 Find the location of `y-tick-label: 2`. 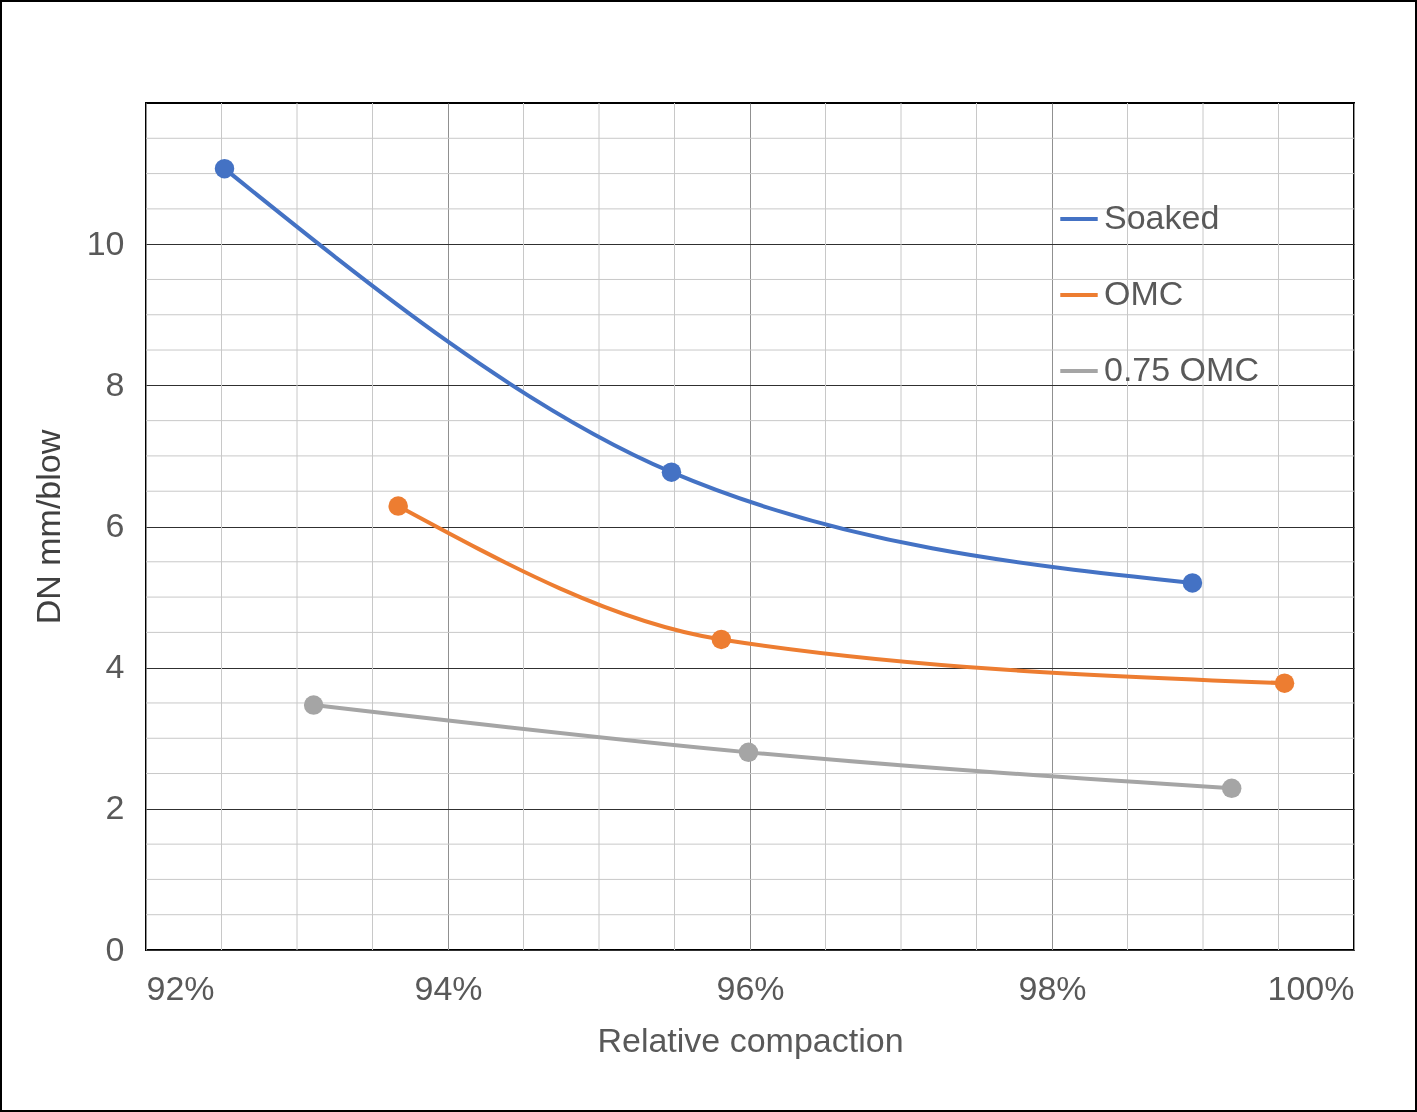

y-tick-label: 2 is located at coordinates (115, 807).